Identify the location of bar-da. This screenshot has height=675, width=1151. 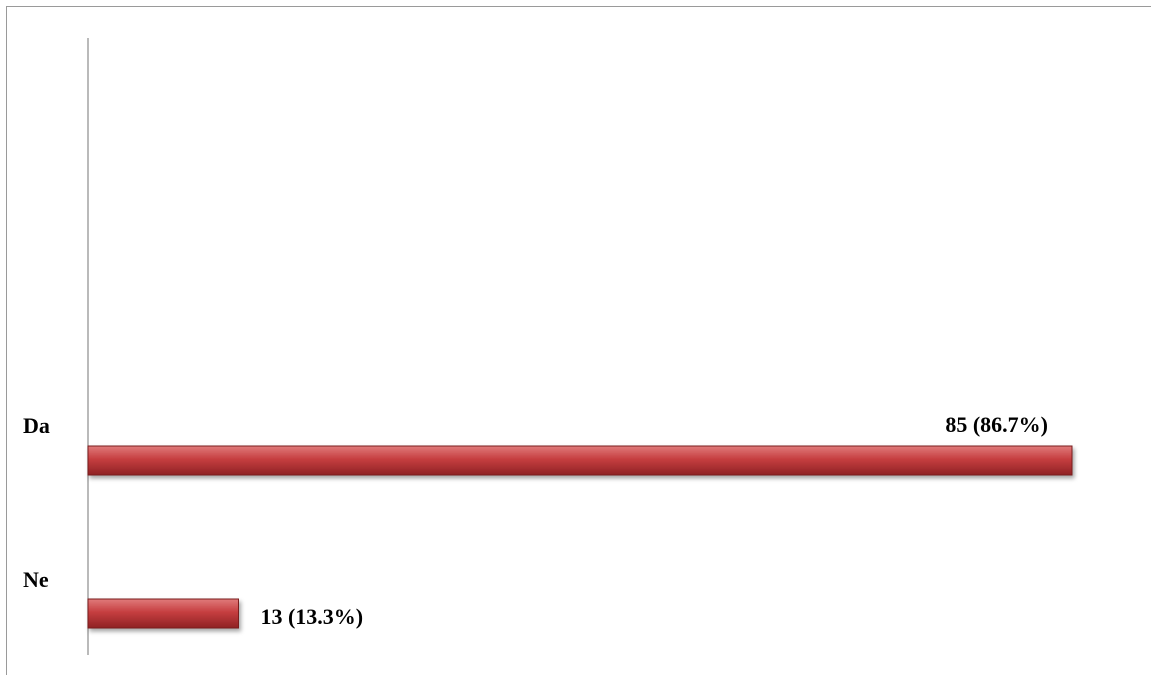
(580, 460).